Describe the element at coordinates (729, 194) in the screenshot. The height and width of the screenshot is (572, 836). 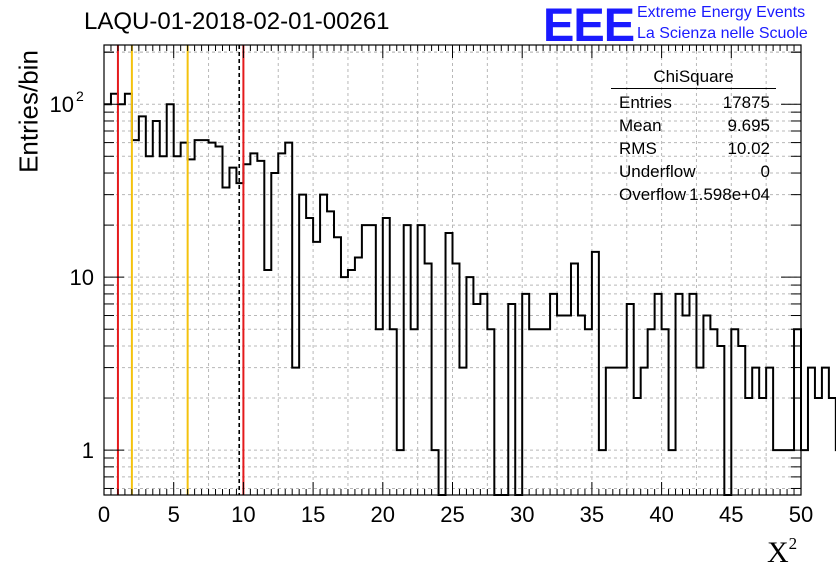
I see `stats-value: 1.598e+04` at that location.